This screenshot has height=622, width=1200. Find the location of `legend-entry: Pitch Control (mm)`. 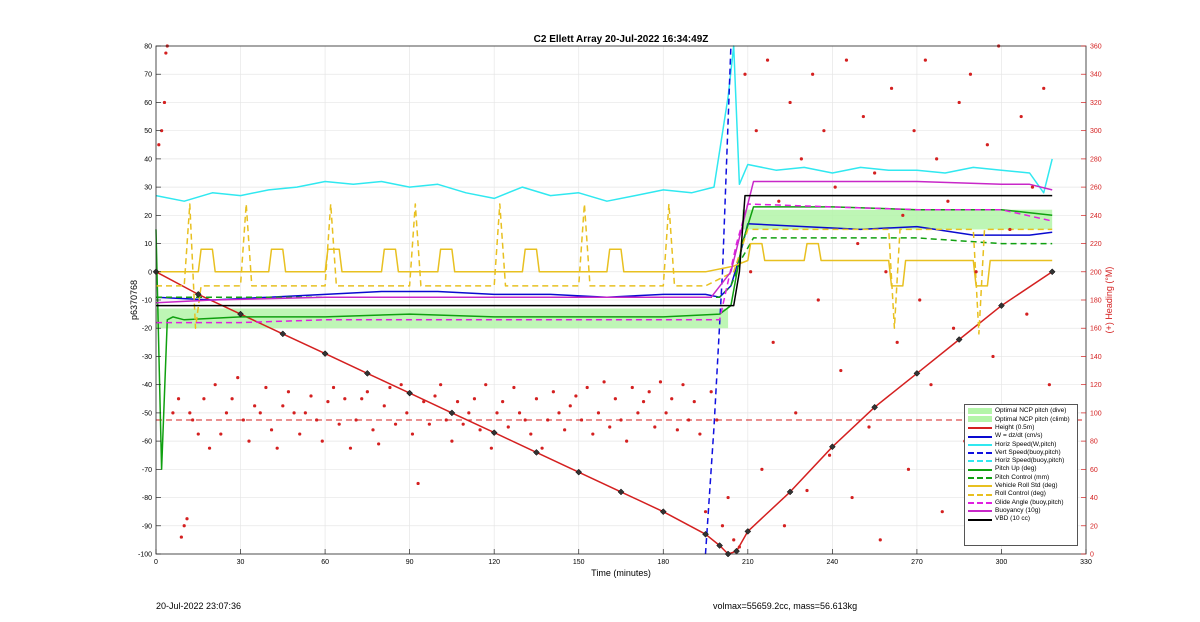

legend-entry: Pitch Control (mm) is located at coordinates (1021, 477).